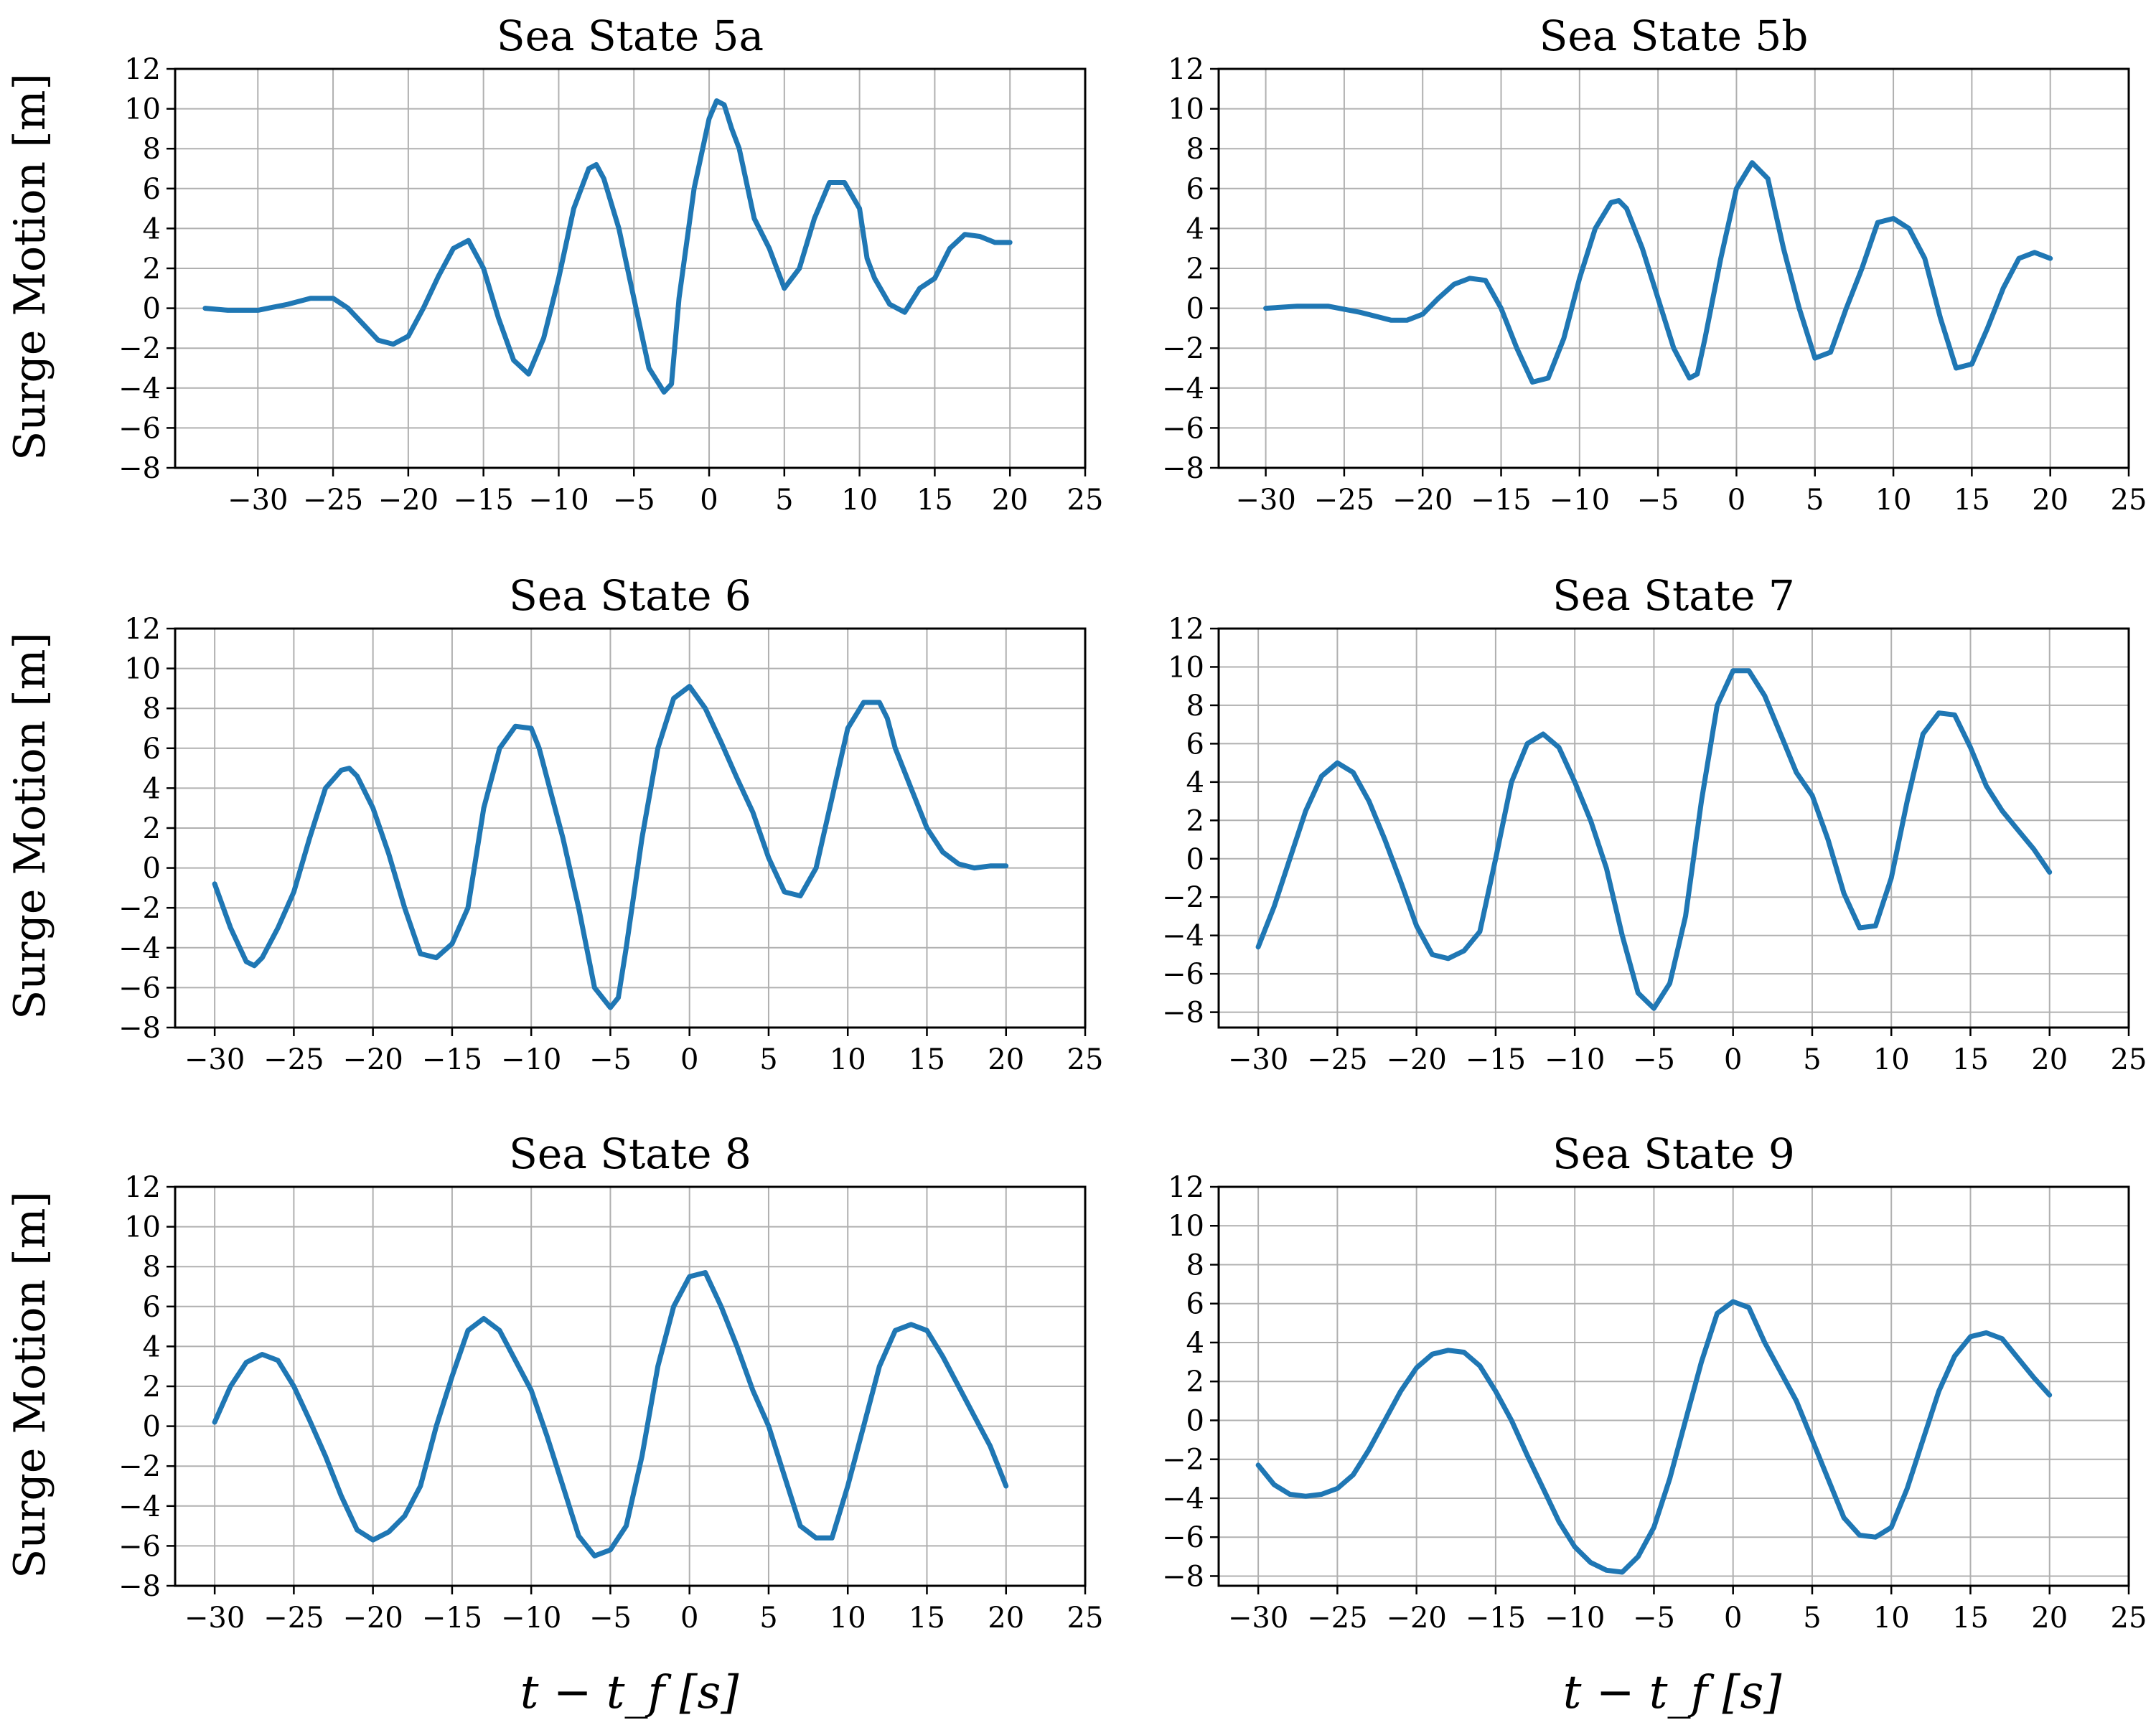 The image size is (2156, 1725). What do you see at coordinates (1674, 35) in the screenshot?
I see `panel-title: Sea State 5b` at bounding box center [1674, 35].